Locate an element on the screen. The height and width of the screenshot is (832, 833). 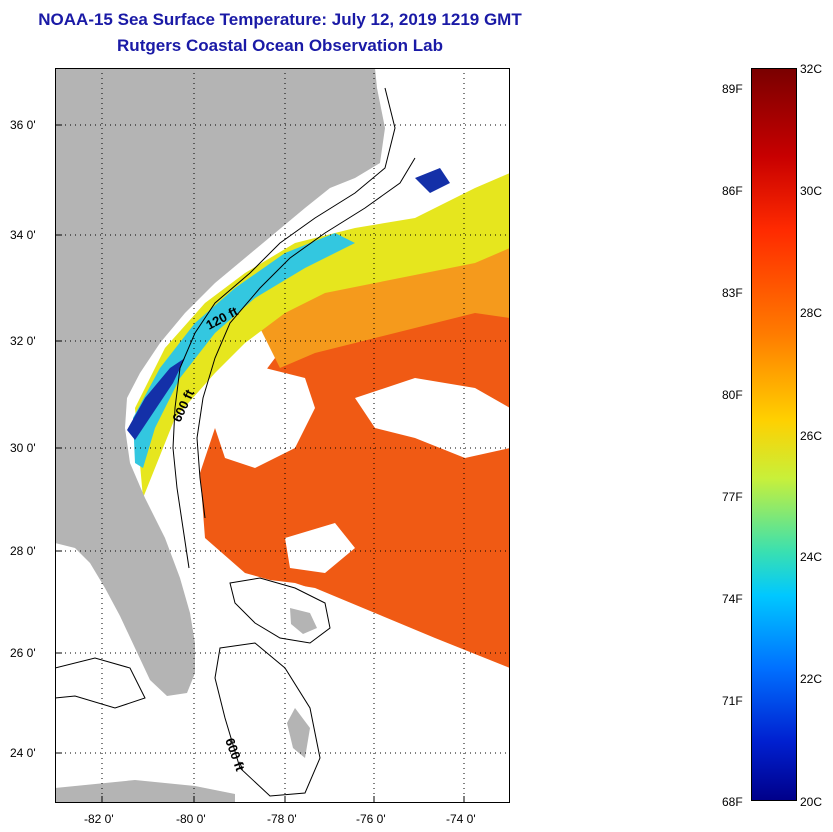
colorbar-f-71: 71F is located at coordinates (732, 701).